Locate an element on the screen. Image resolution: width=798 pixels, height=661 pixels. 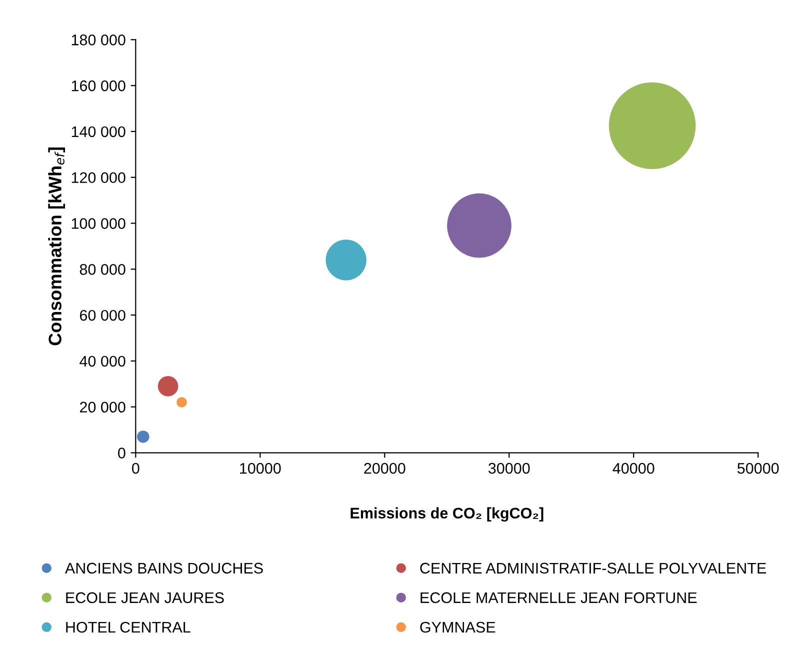
y-tick-label: 20 000 is located at coordinates (103, 407).